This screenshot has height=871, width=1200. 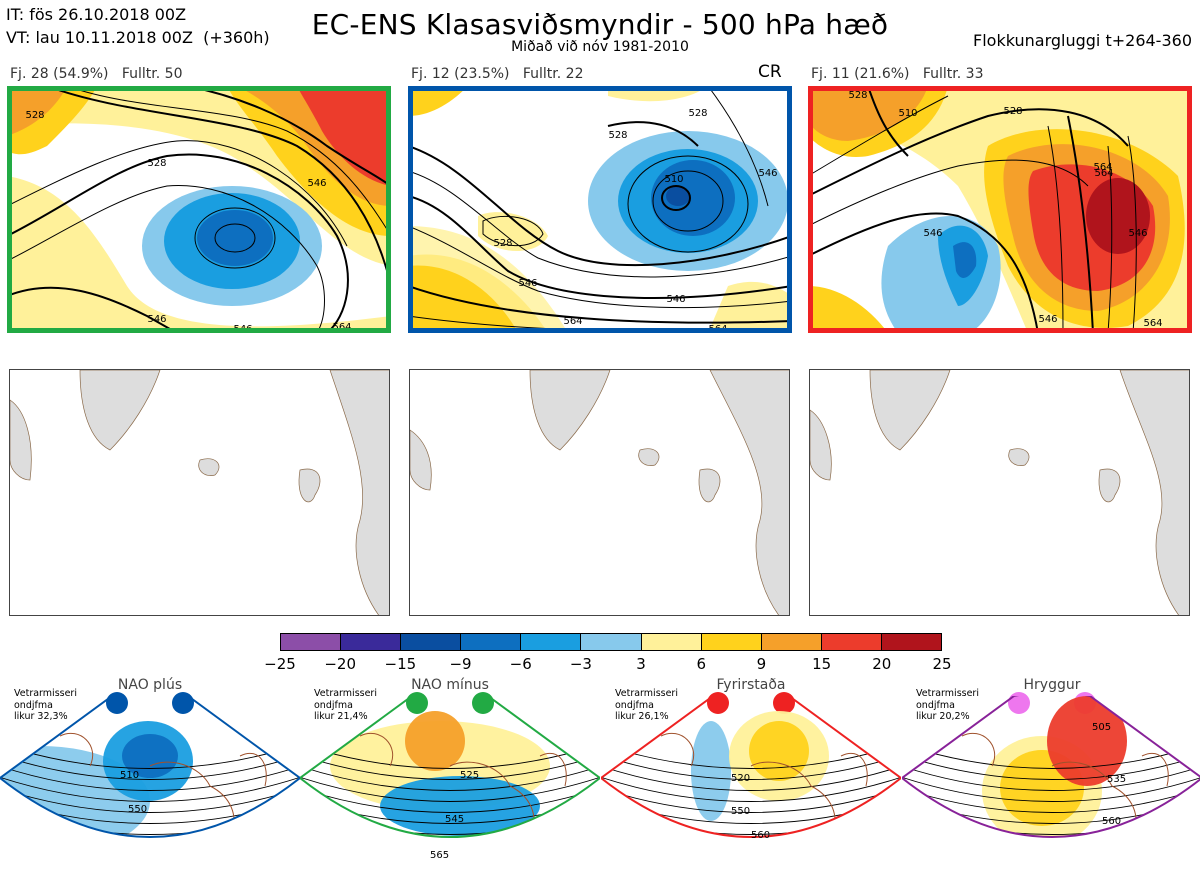 I want to click on regime-note: Vetrarmisseri ondjfma likur 20,2%, so click(x=947, y=705).